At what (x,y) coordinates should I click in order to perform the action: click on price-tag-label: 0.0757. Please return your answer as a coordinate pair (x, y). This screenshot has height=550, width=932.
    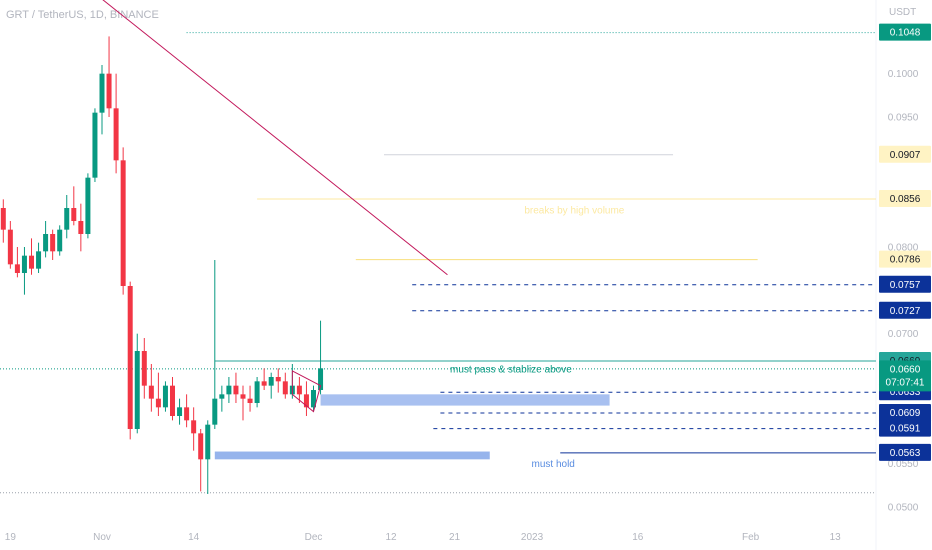
    Looking at the image, I should click on (905, 285).